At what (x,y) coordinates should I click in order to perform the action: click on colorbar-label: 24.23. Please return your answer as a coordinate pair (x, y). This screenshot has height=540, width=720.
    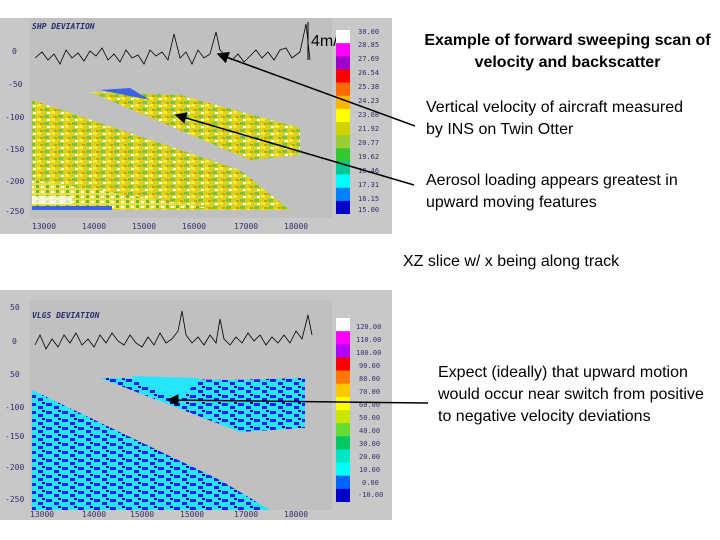
    Looking at the image, I should click on (369, 101).